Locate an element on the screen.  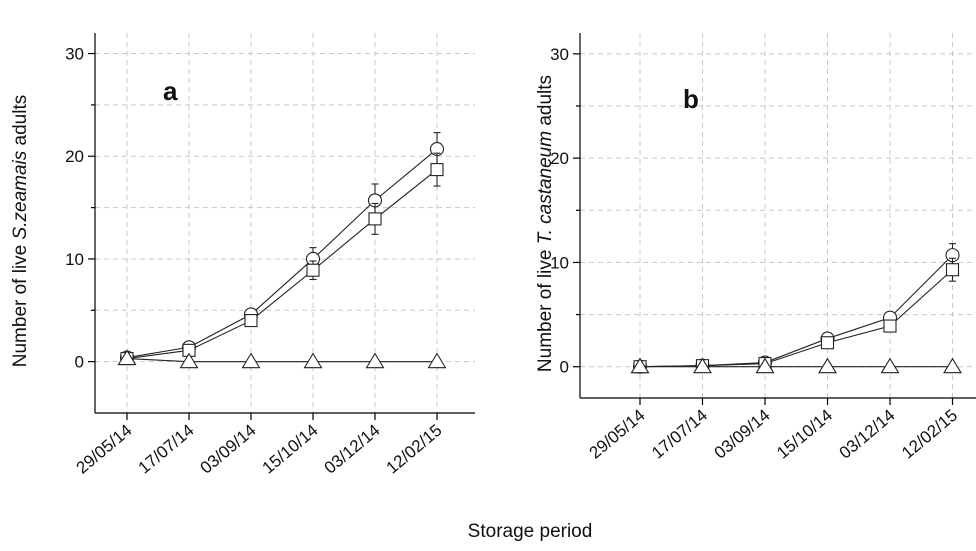
x-axis-title: Storage period is located at coordinates (530, 531).